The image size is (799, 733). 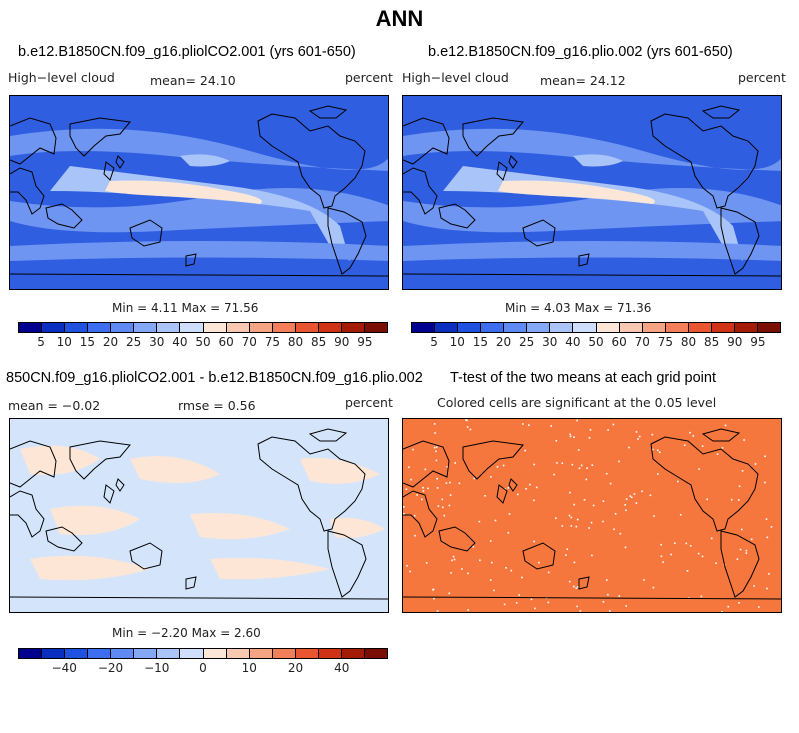 What do you see at coordinates (54, 405) in the screenshot?
I see `panel3-mean-label: mean = −0.02` at bounding box center [54, 405].